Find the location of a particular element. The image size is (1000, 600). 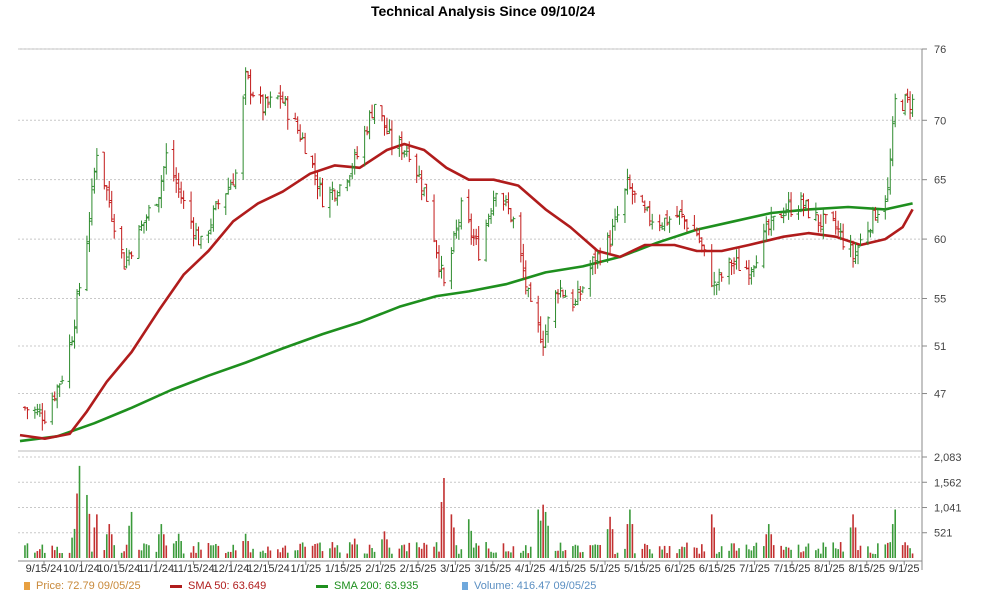

x-tick-label: 7/1/25 is located at coordinates (754, 569).